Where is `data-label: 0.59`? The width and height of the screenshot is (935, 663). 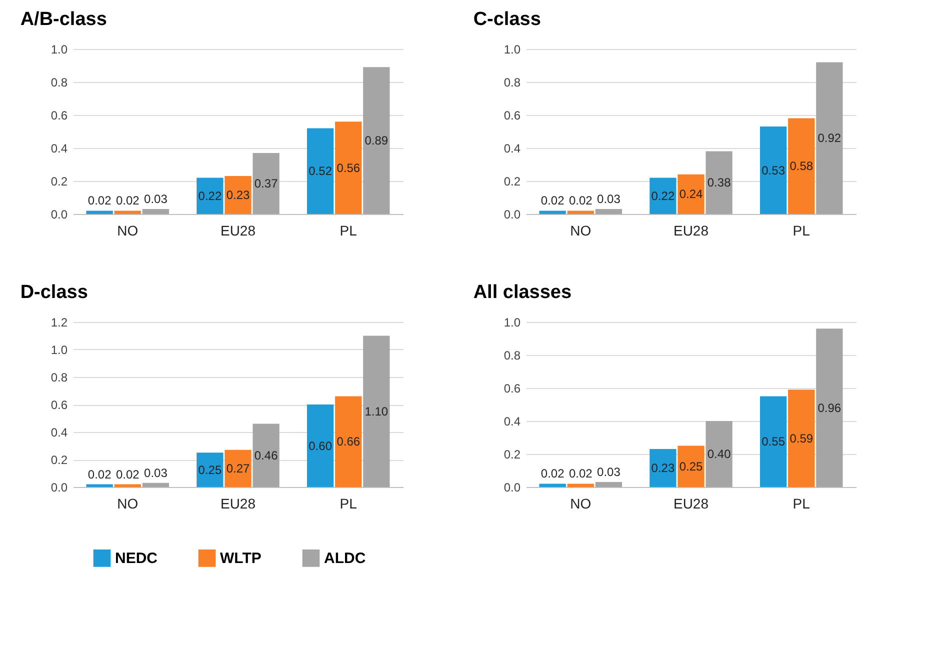 data-label: 0.59 is located at coordinates (802, 438).